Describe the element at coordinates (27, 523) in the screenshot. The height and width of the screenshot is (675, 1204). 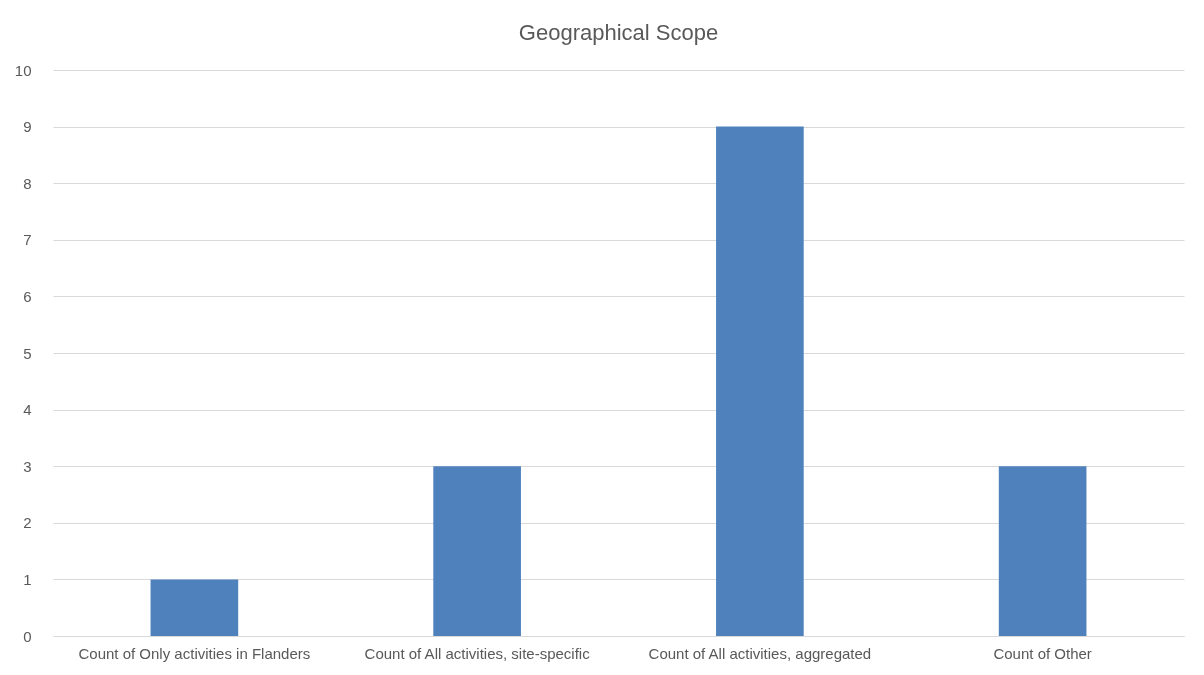
I see `y-tick-label: 2` at that location.